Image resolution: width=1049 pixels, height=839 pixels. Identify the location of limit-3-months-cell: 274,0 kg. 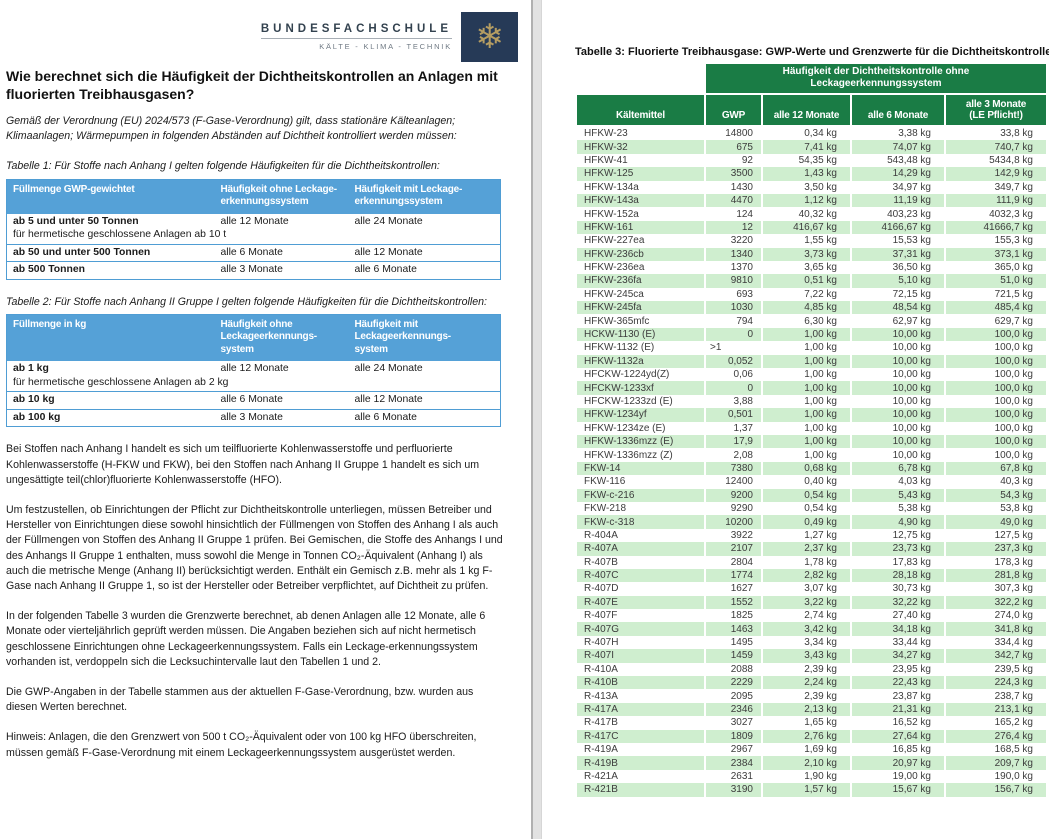
(1013, 616).